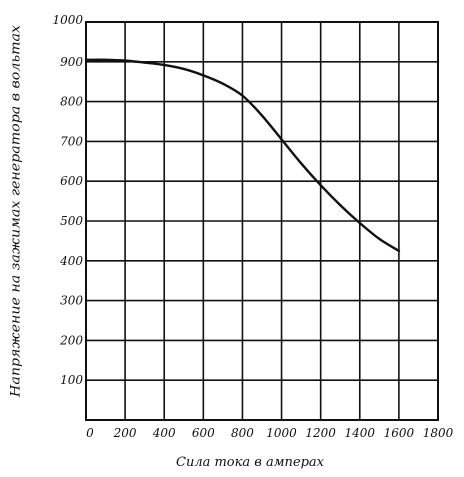 This screenshot has height=477, width=464. I want to click on x-tick-label: 800, so click(242, 433).